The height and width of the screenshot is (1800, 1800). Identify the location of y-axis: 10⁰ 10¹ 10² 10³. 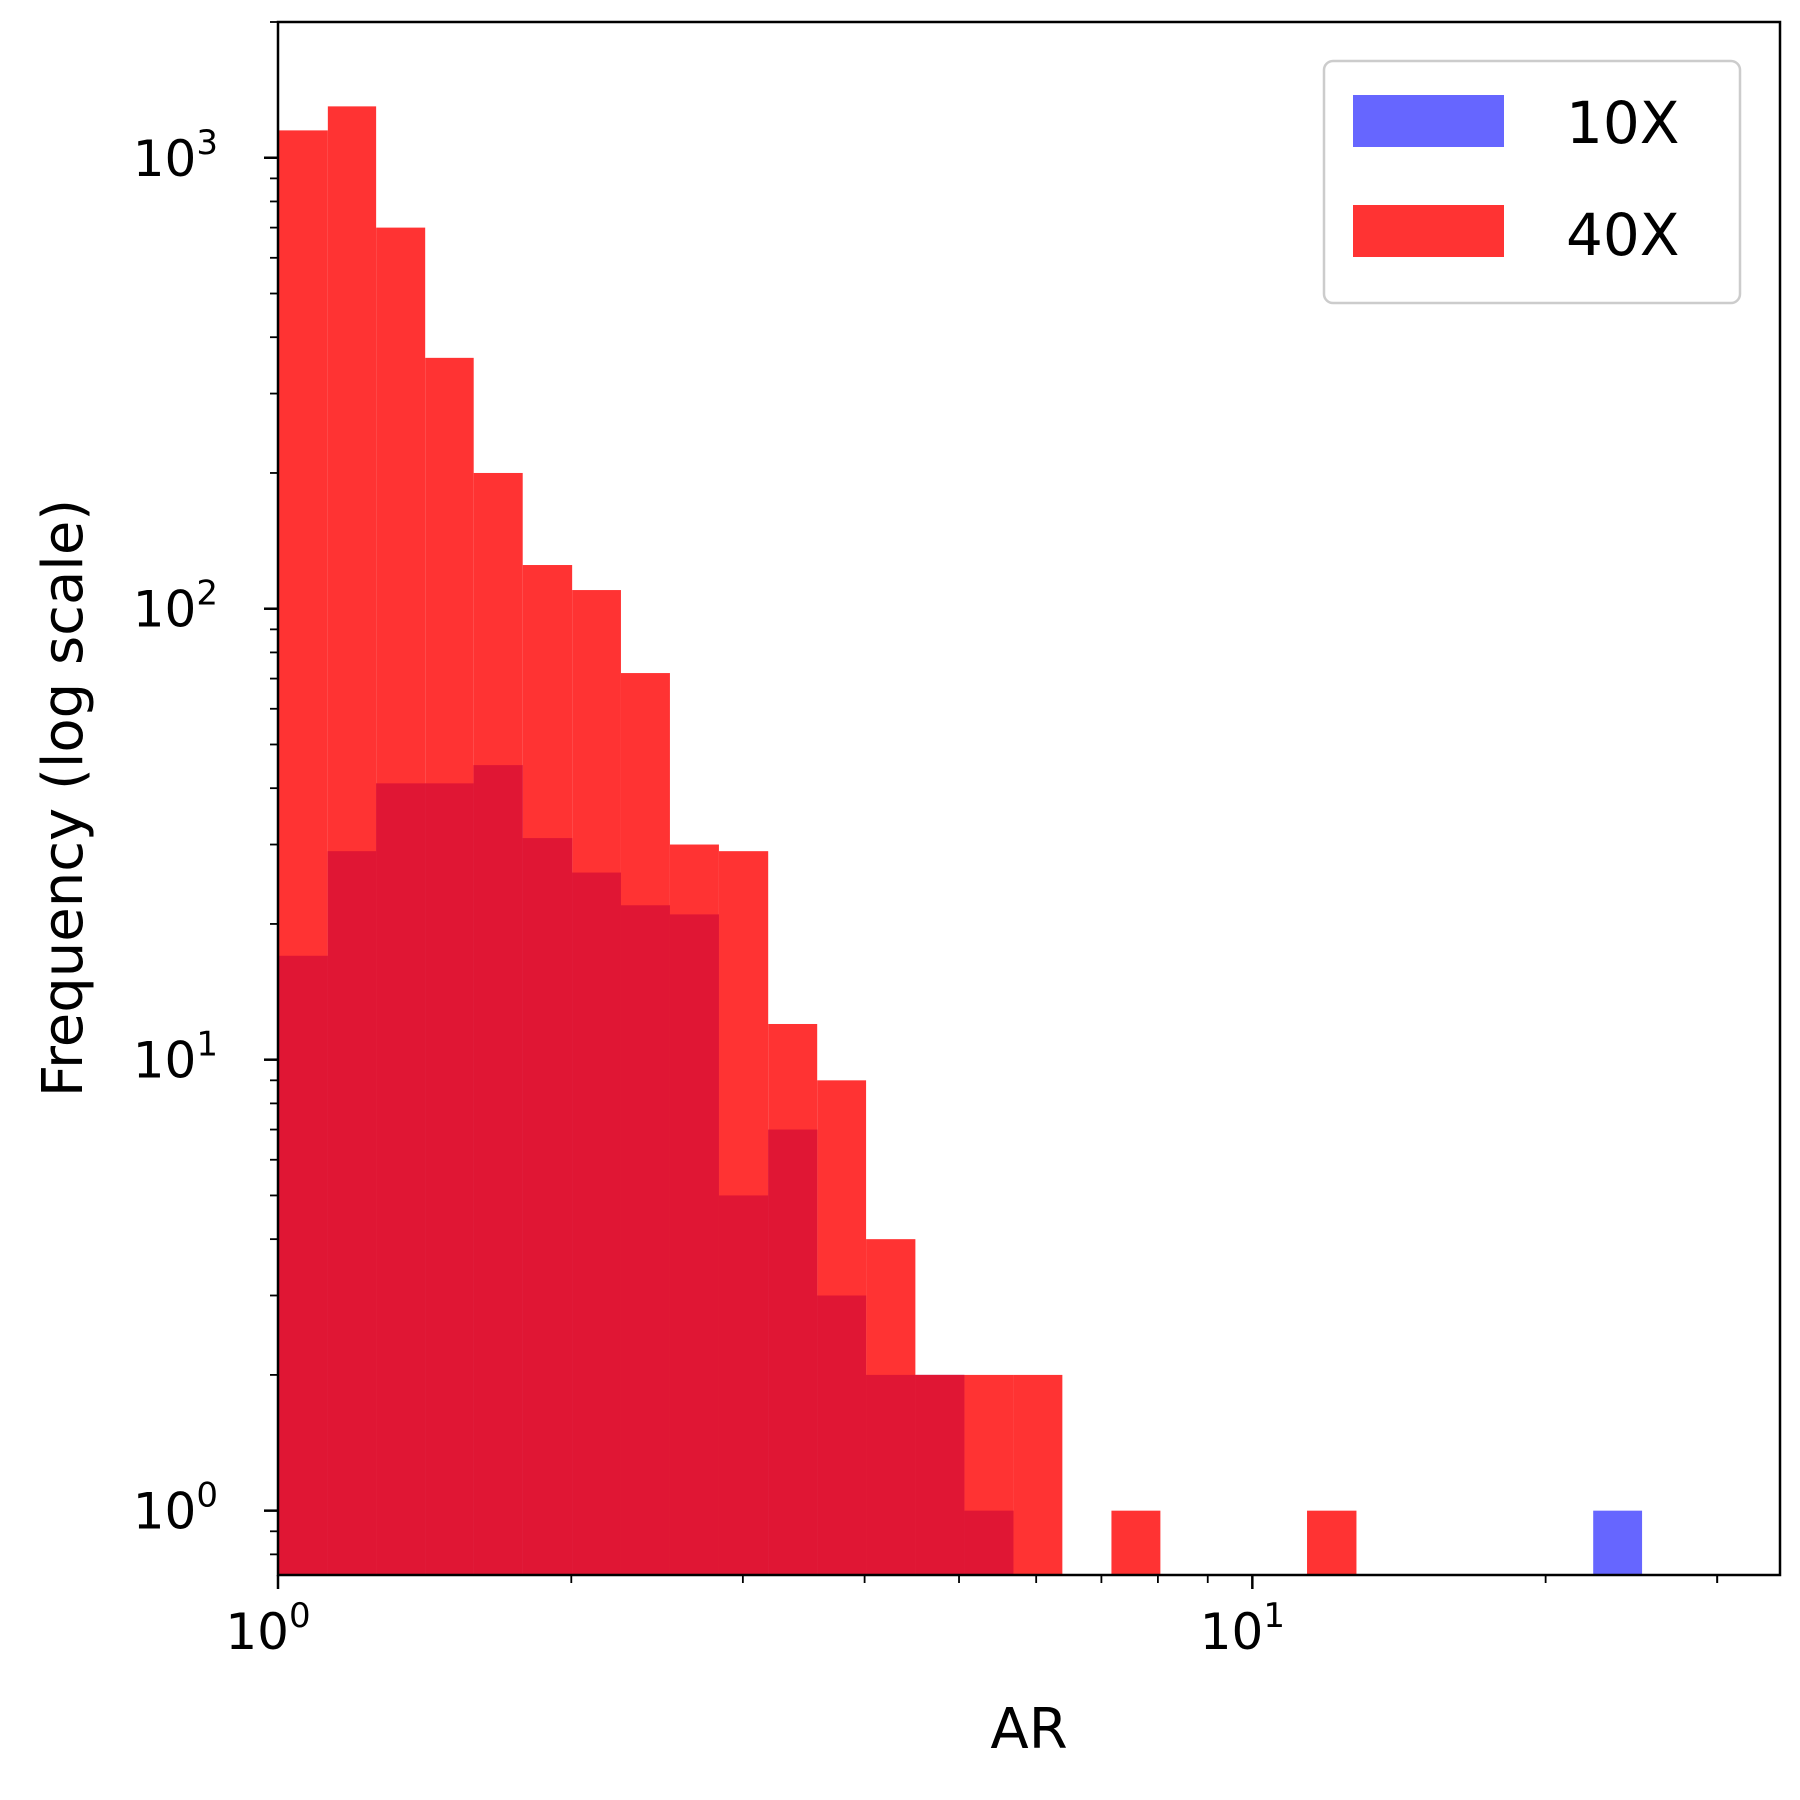
(205, 788).